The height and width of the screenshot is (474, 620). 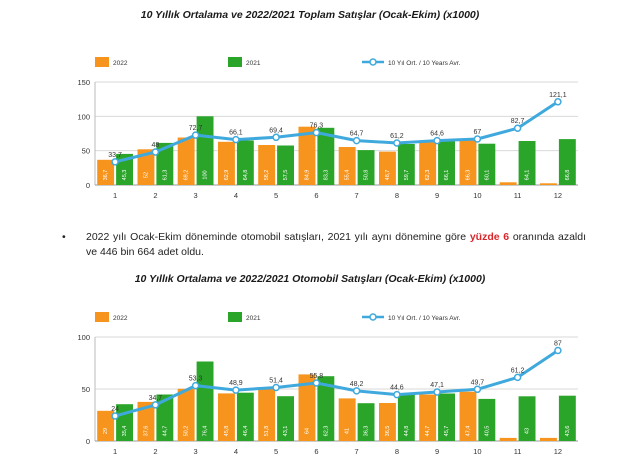 I want to click on legend-swatch-marker, so click(x=373, y=317).